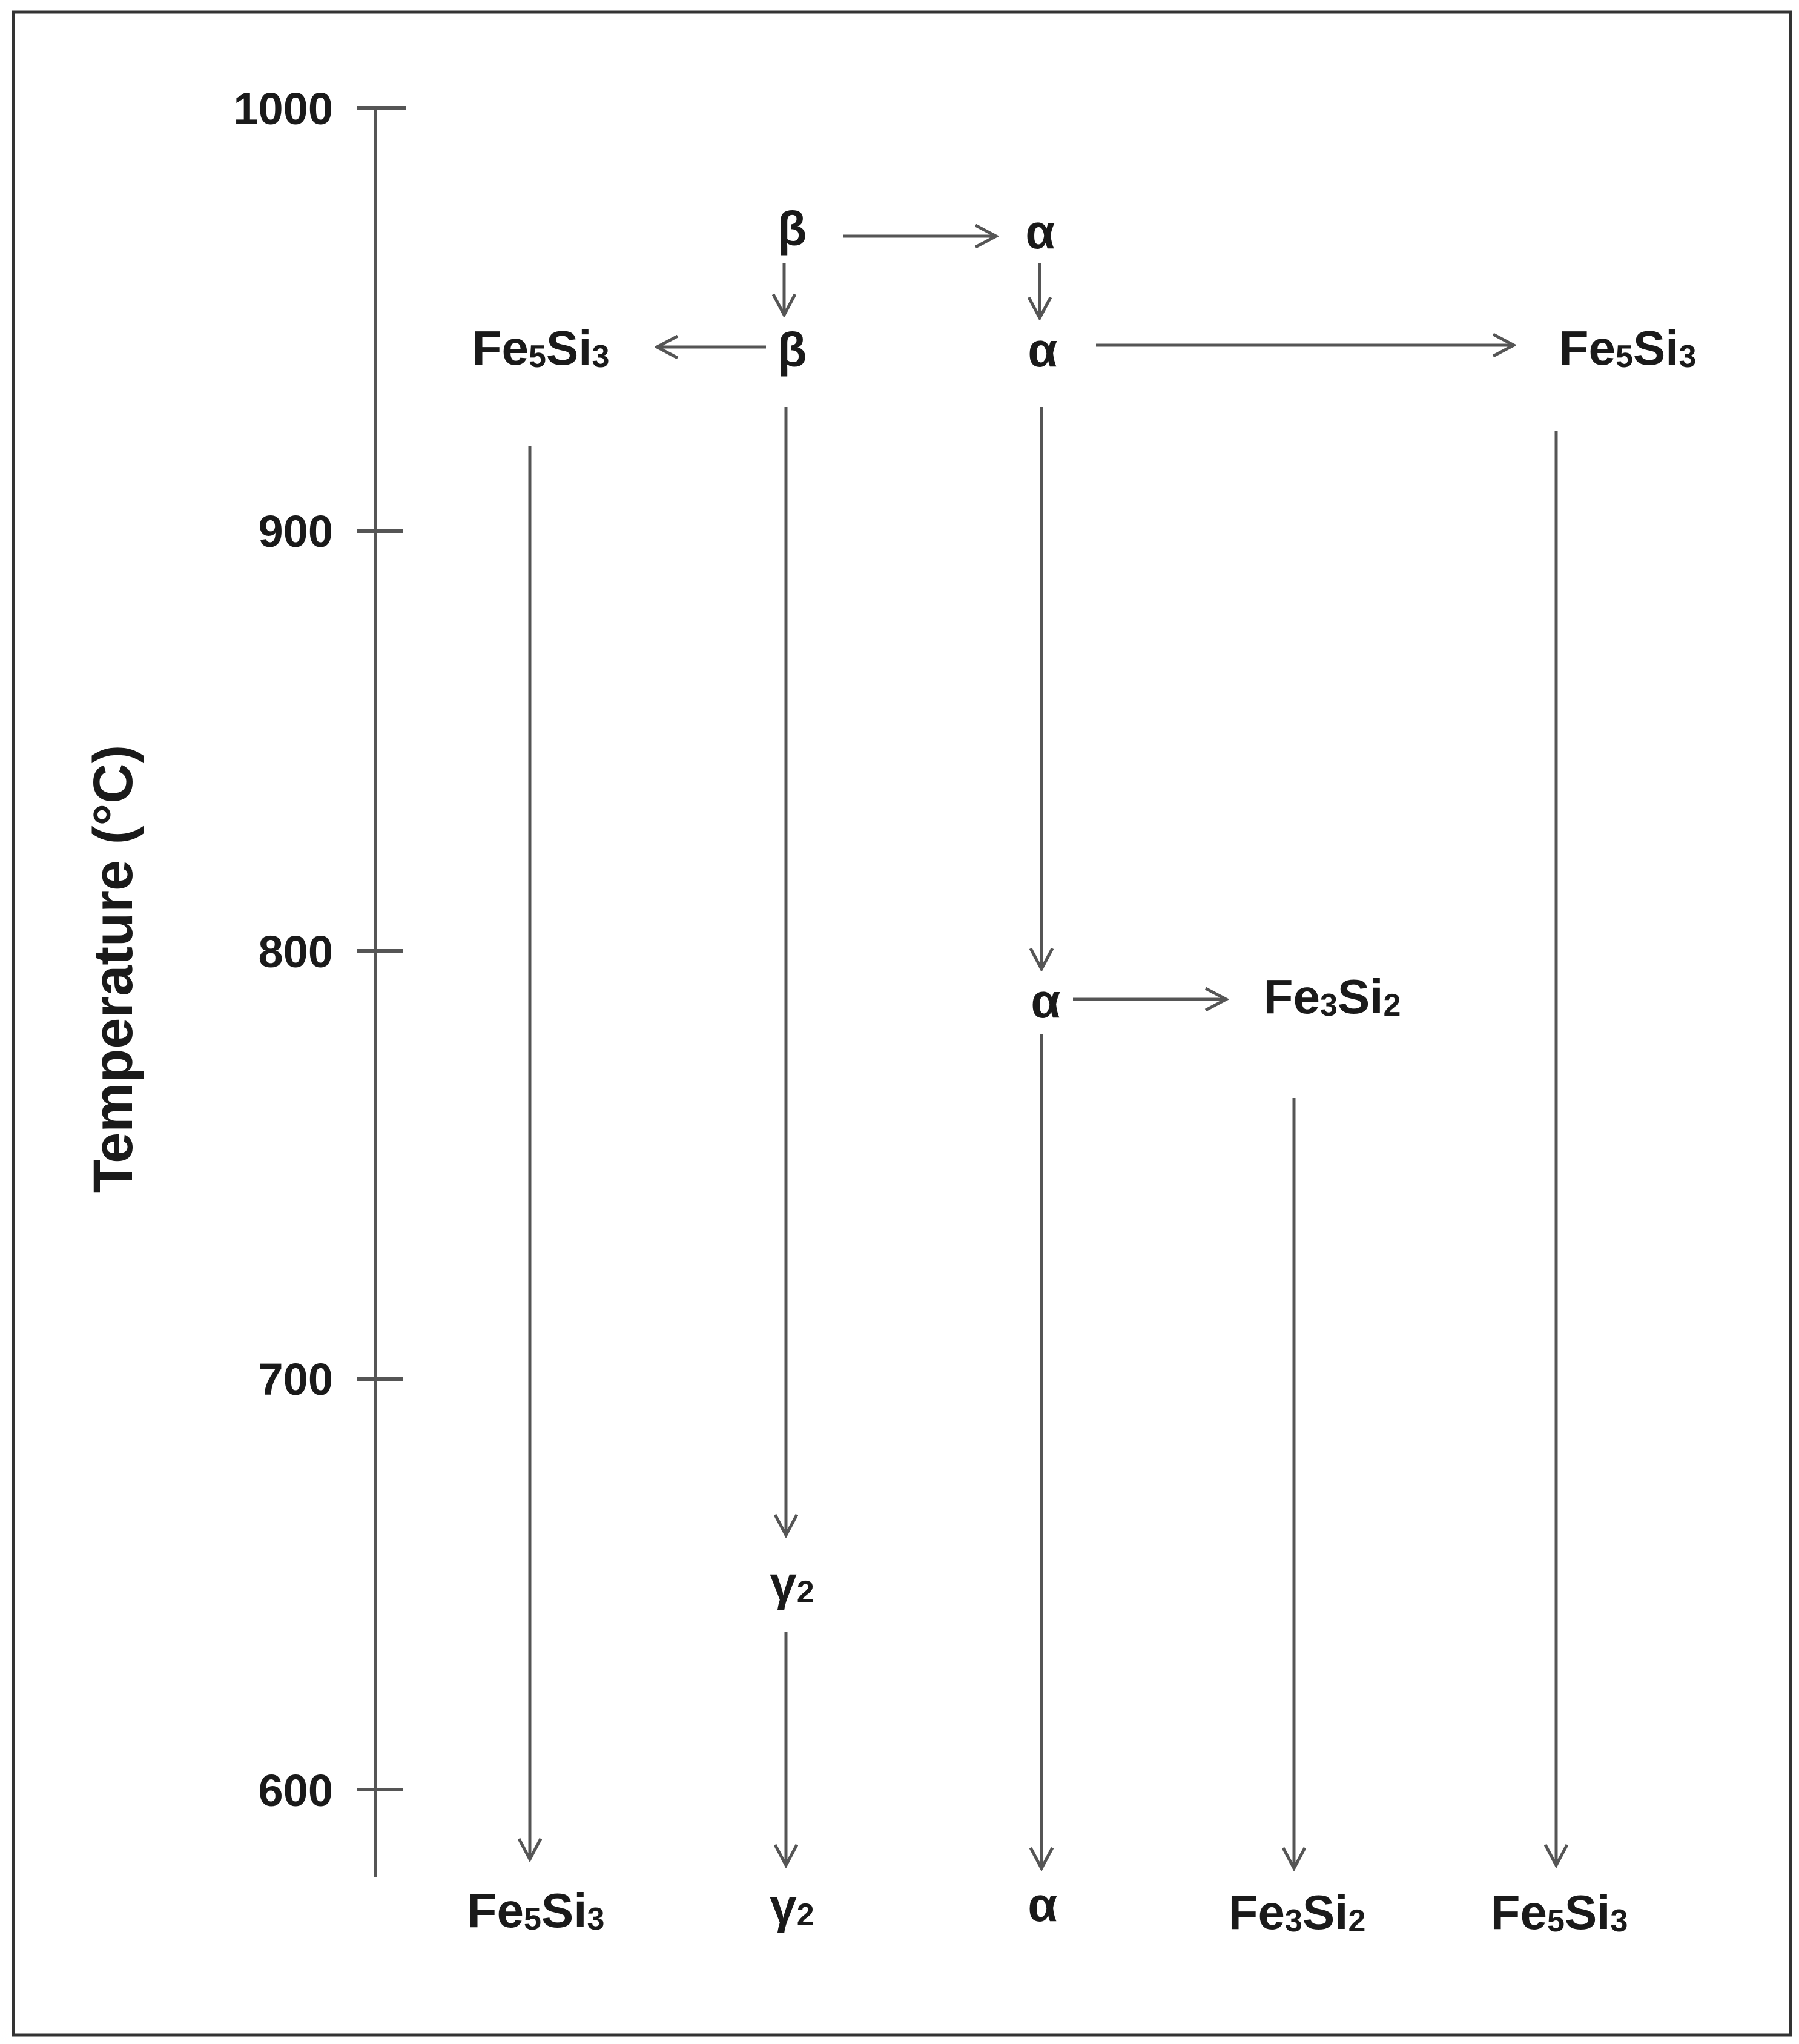 This screenshot has width=1799, height=2044. What do you see at coordinates (113, 969) in the screenshot?
I see `axis-title: Temperature (°C)` at bounding box center [113, 969].